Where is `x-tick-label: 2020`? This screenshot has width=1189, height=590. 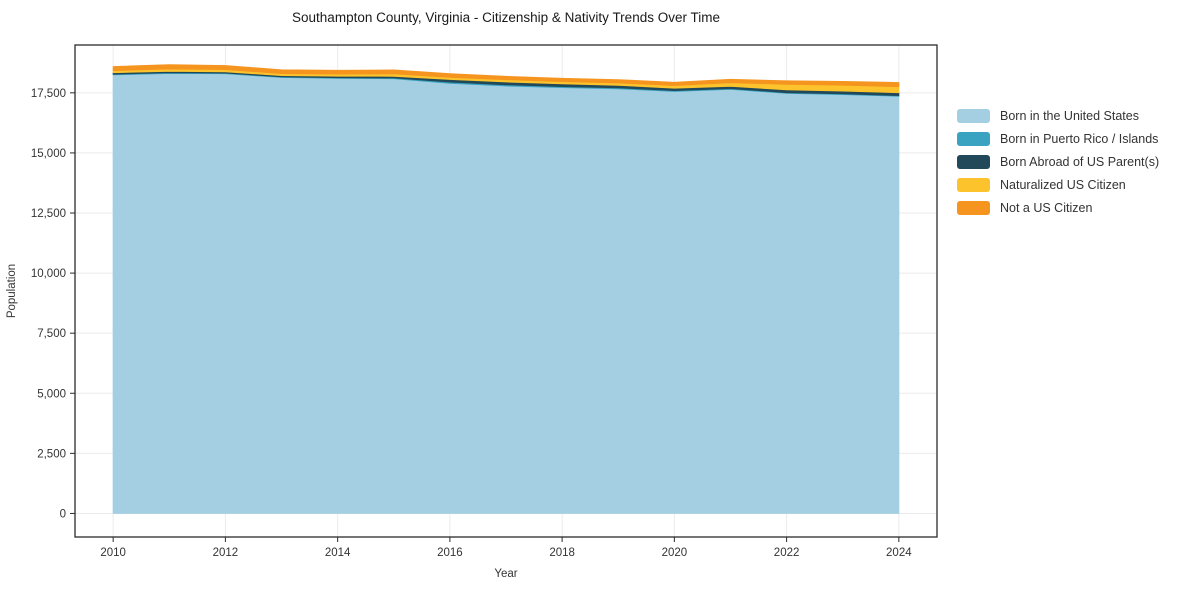 x-tick-label: 2020 is located at coordinates (675, 553).